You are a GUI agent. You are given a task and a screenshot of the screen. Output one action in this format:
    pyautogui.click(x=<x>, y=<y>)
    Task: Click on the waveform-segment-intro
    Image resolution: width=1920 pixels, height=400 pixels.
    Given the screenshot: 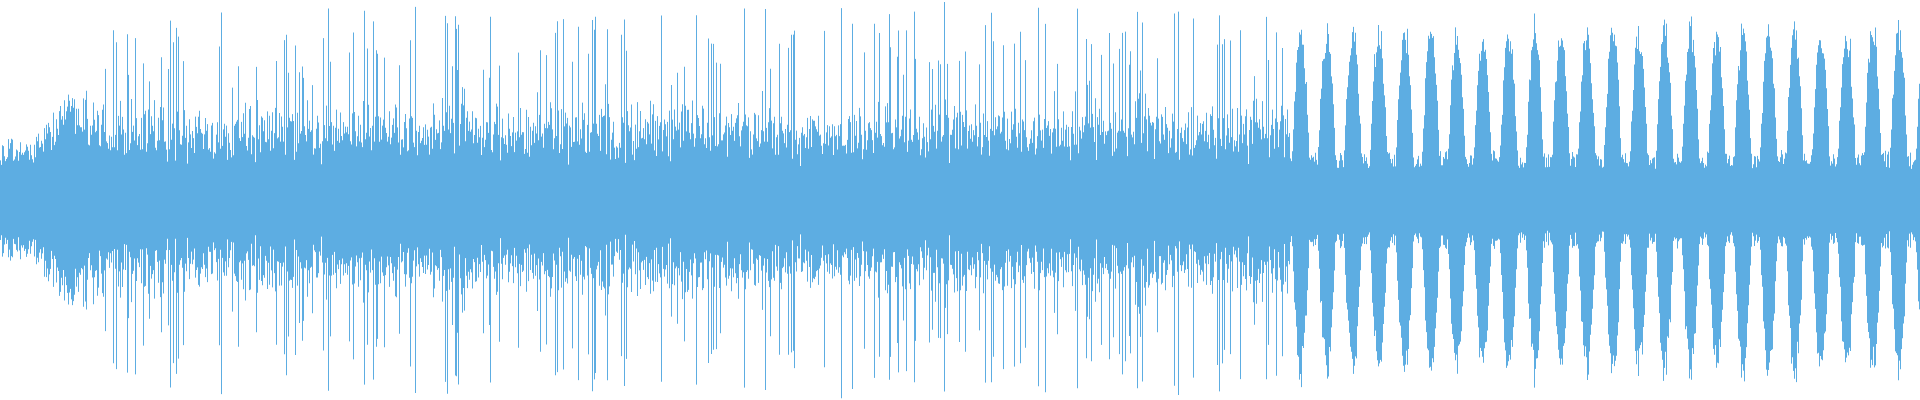 What is the action you would take?
    pyautogui.click(x=44, y=200)
    